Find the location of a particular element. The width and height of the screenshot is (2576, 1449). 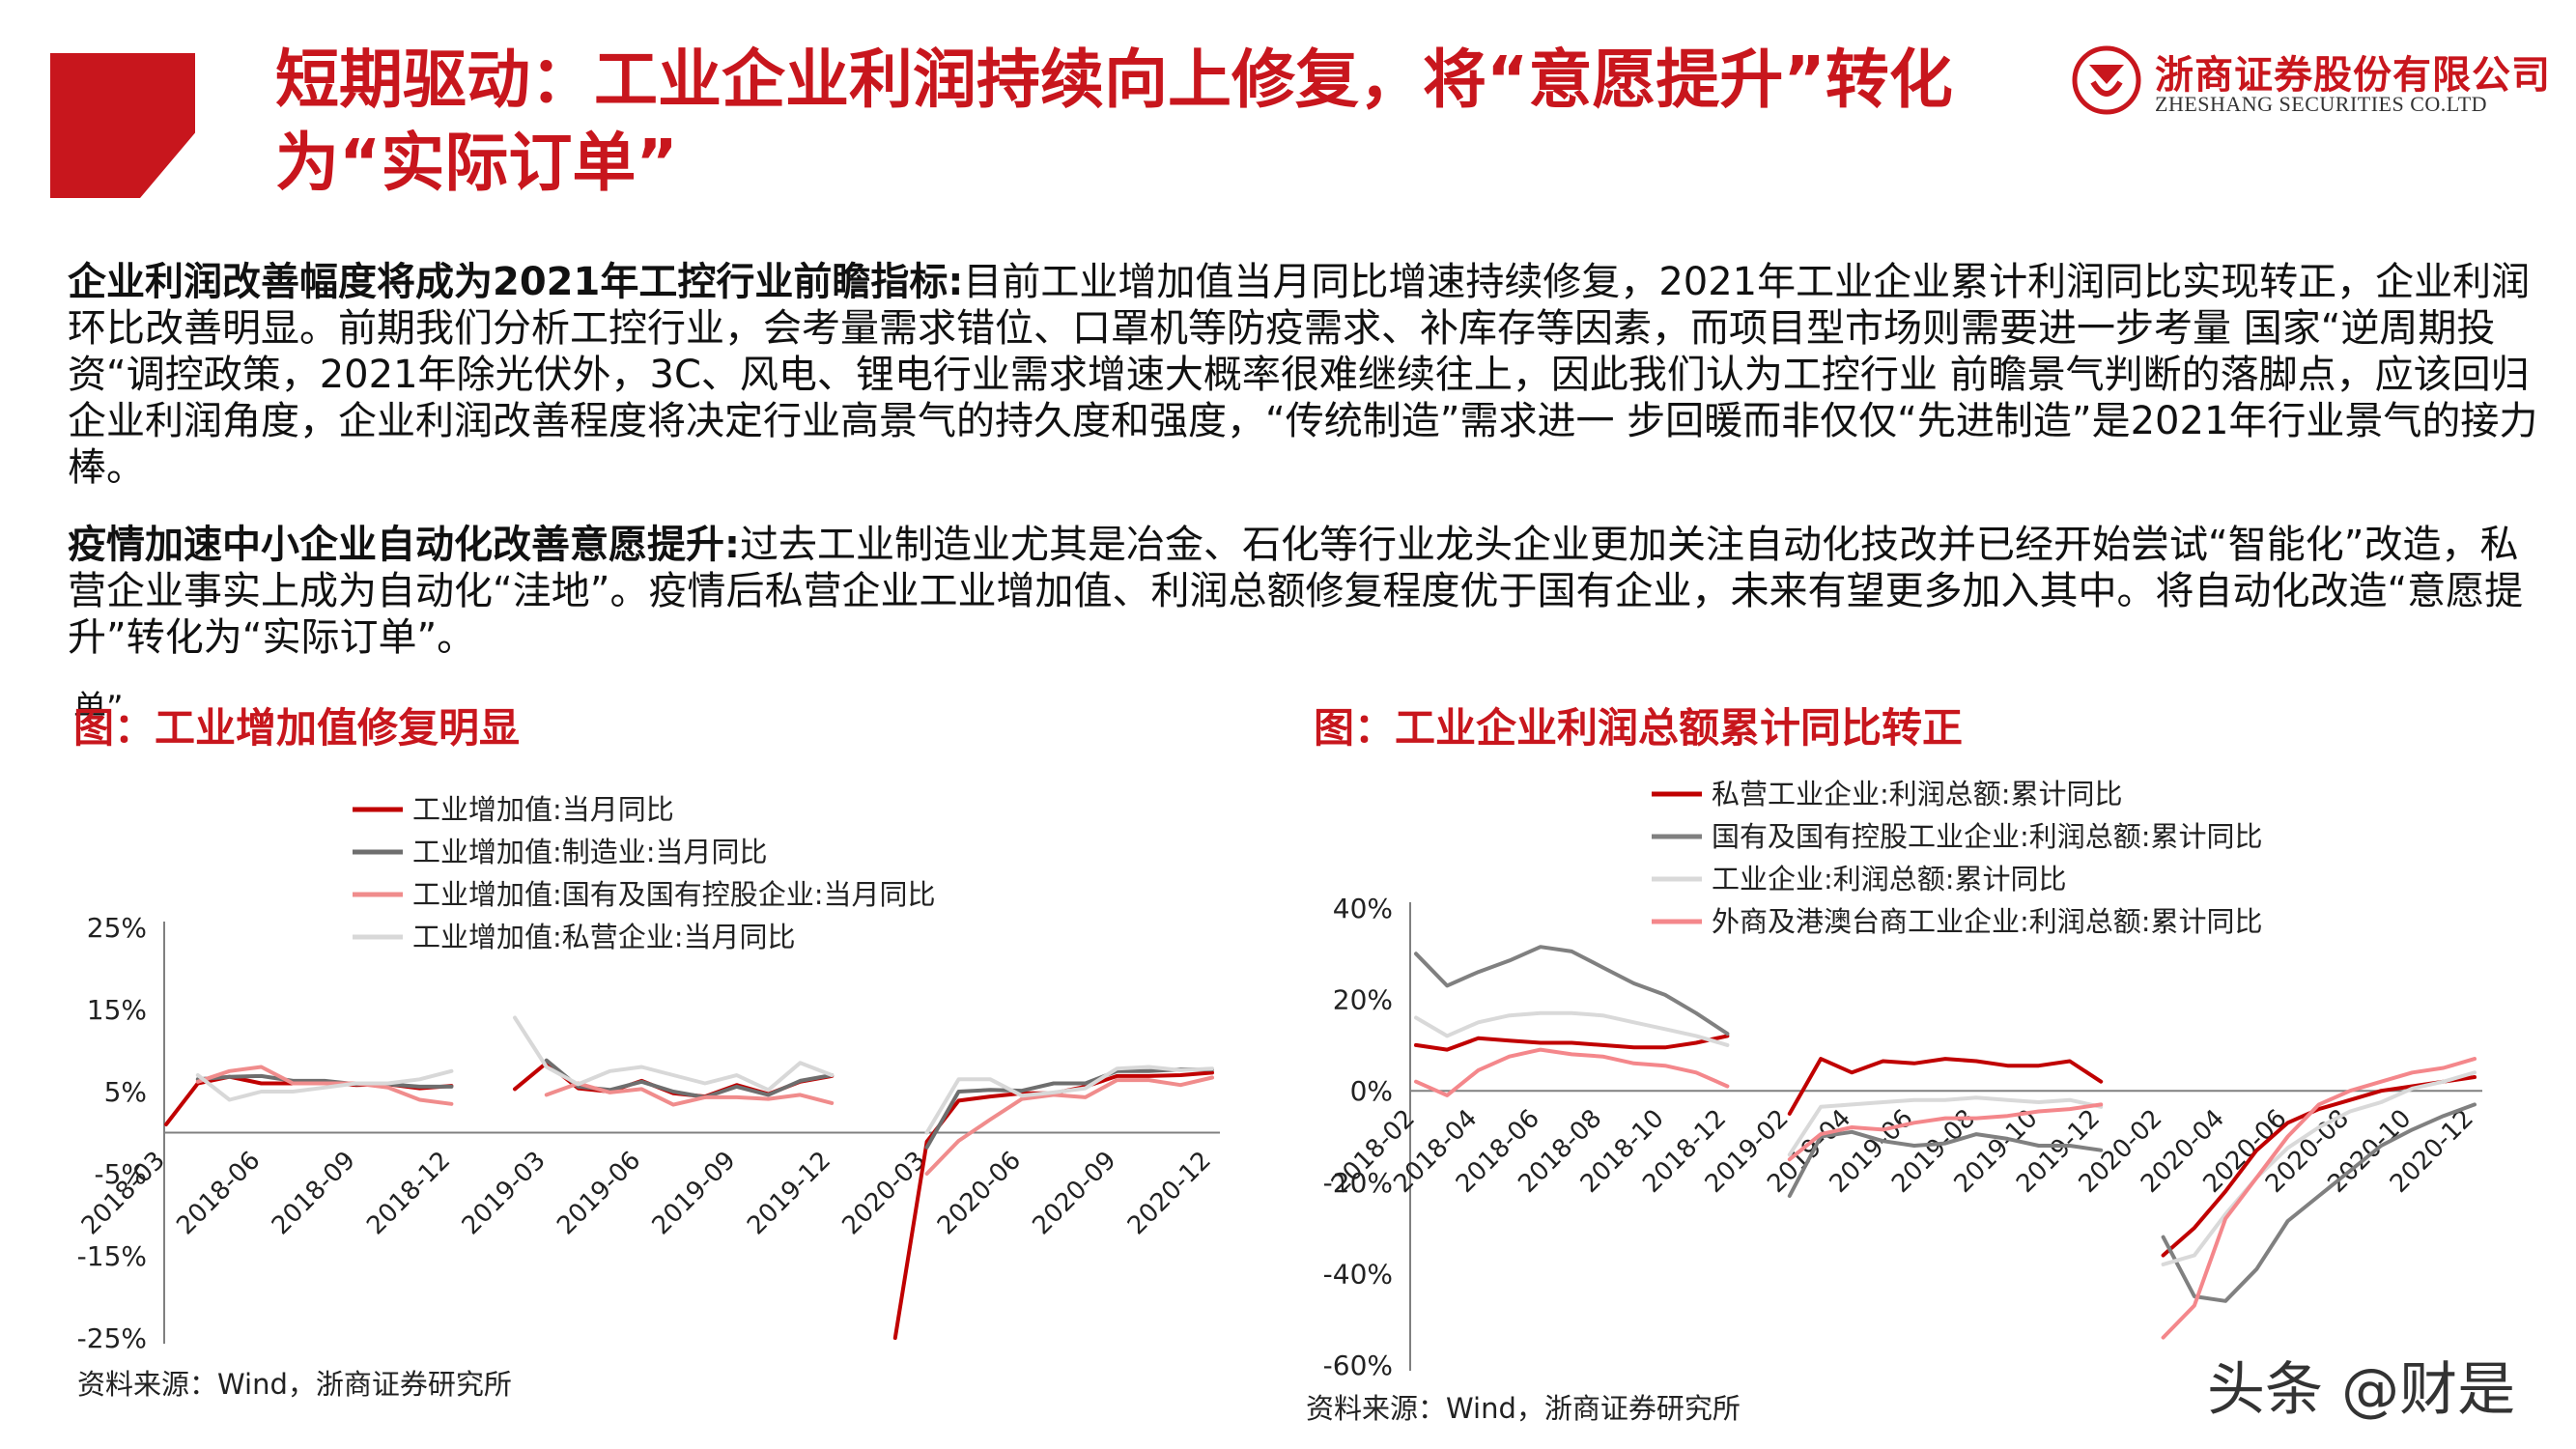

x-tick-label: 2020-06 is located at coordinates (979, 1193).